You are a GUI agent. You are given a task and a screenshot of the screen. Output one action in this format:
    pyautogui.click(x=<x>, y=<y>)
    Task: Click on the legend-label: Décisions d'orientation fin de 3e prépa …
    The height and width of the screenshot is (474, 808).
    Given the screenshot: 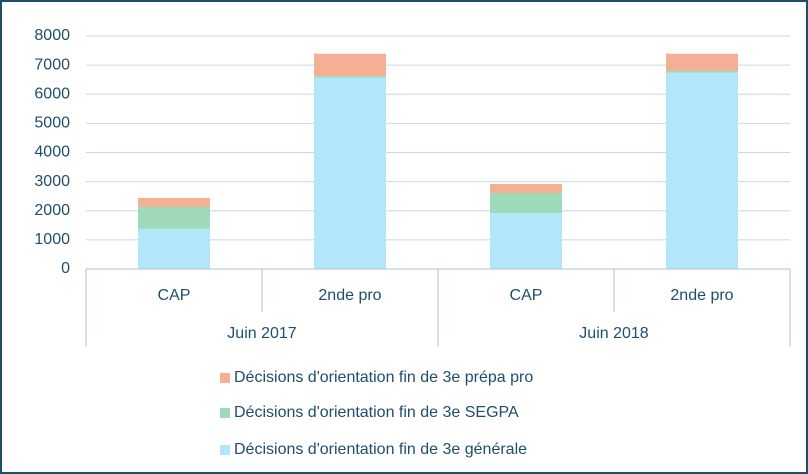 What is the action you would take?
    pyautogui.click(x=383, y=377)
    